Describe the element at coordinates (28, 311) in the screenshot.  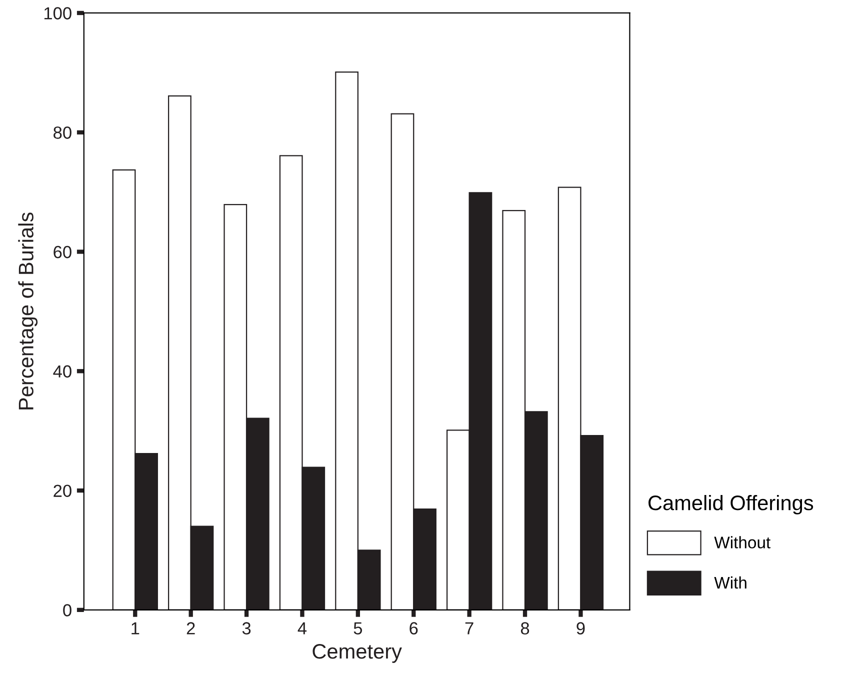
I see `y-axis-title: Percentage of Burials` at that location.